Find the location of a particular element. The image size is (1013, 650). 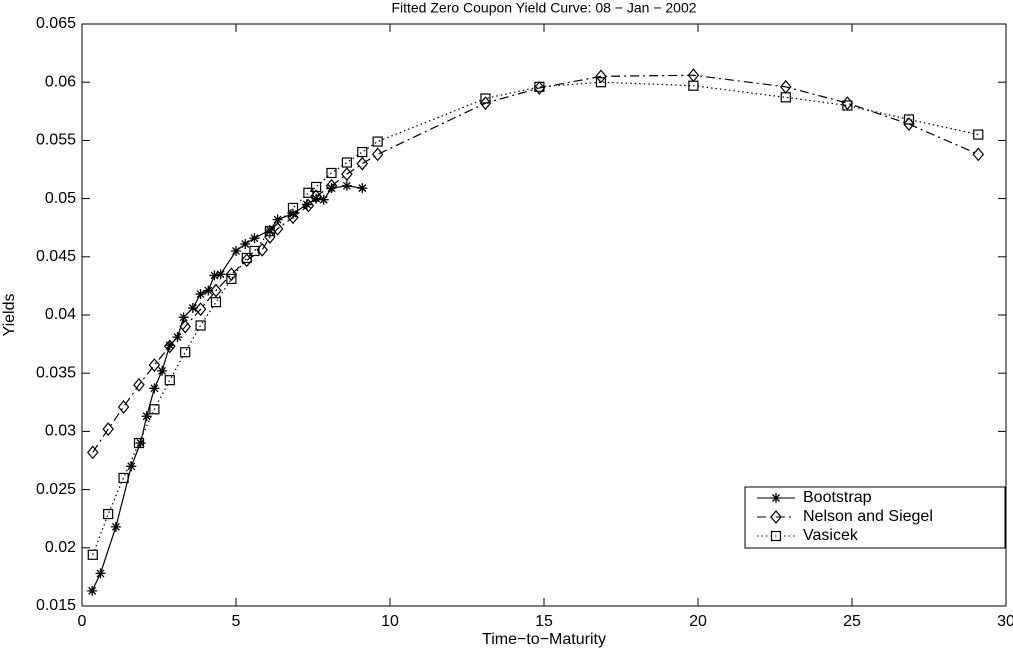

legend: Bootstrap Nelson and Siegel Vasicek is located at coordinates (875, 517).